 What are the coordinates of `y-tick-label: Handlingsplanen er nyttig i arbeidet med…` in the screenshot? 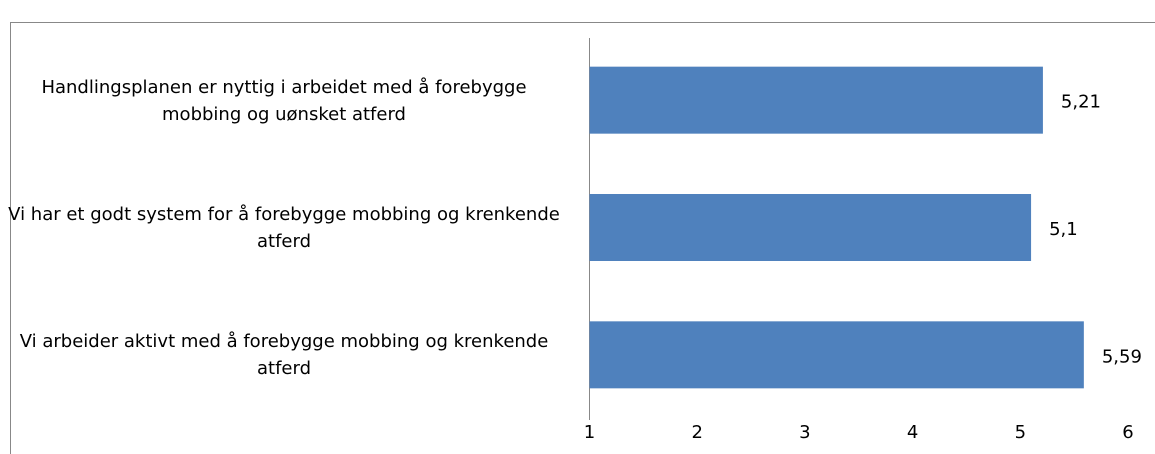 It's located at (284, 100).